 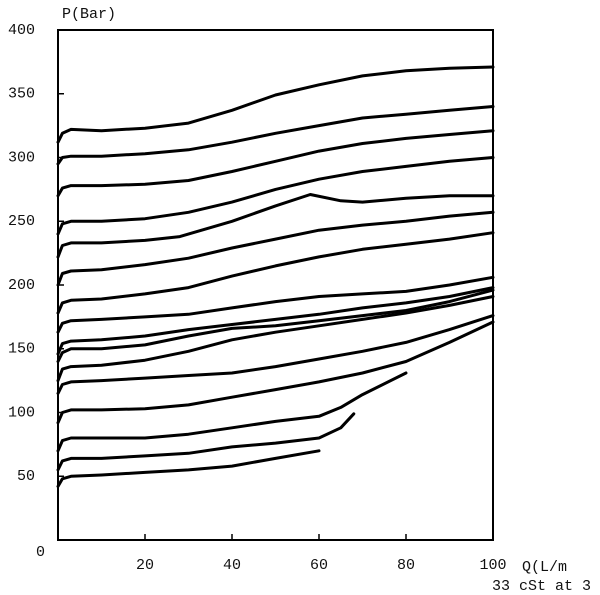 I want to click on y-axis-label: P(Bar), so click(x=89, y=14).